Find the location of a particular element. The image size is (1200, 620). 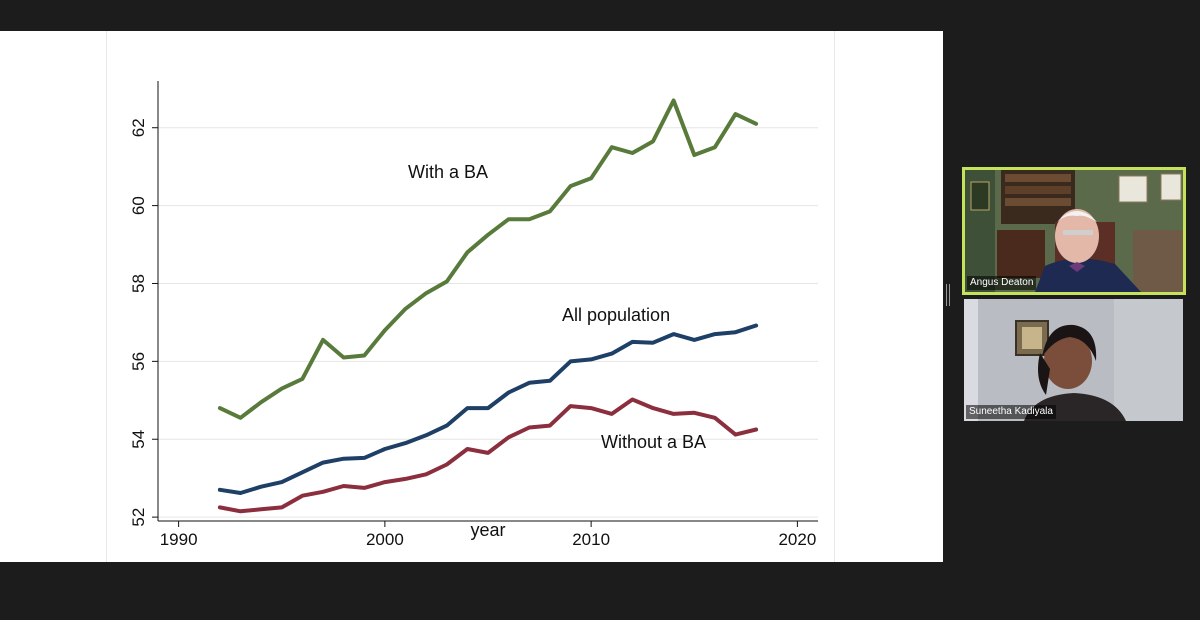

panel-resize-handle is located at coordinates (948, 295).